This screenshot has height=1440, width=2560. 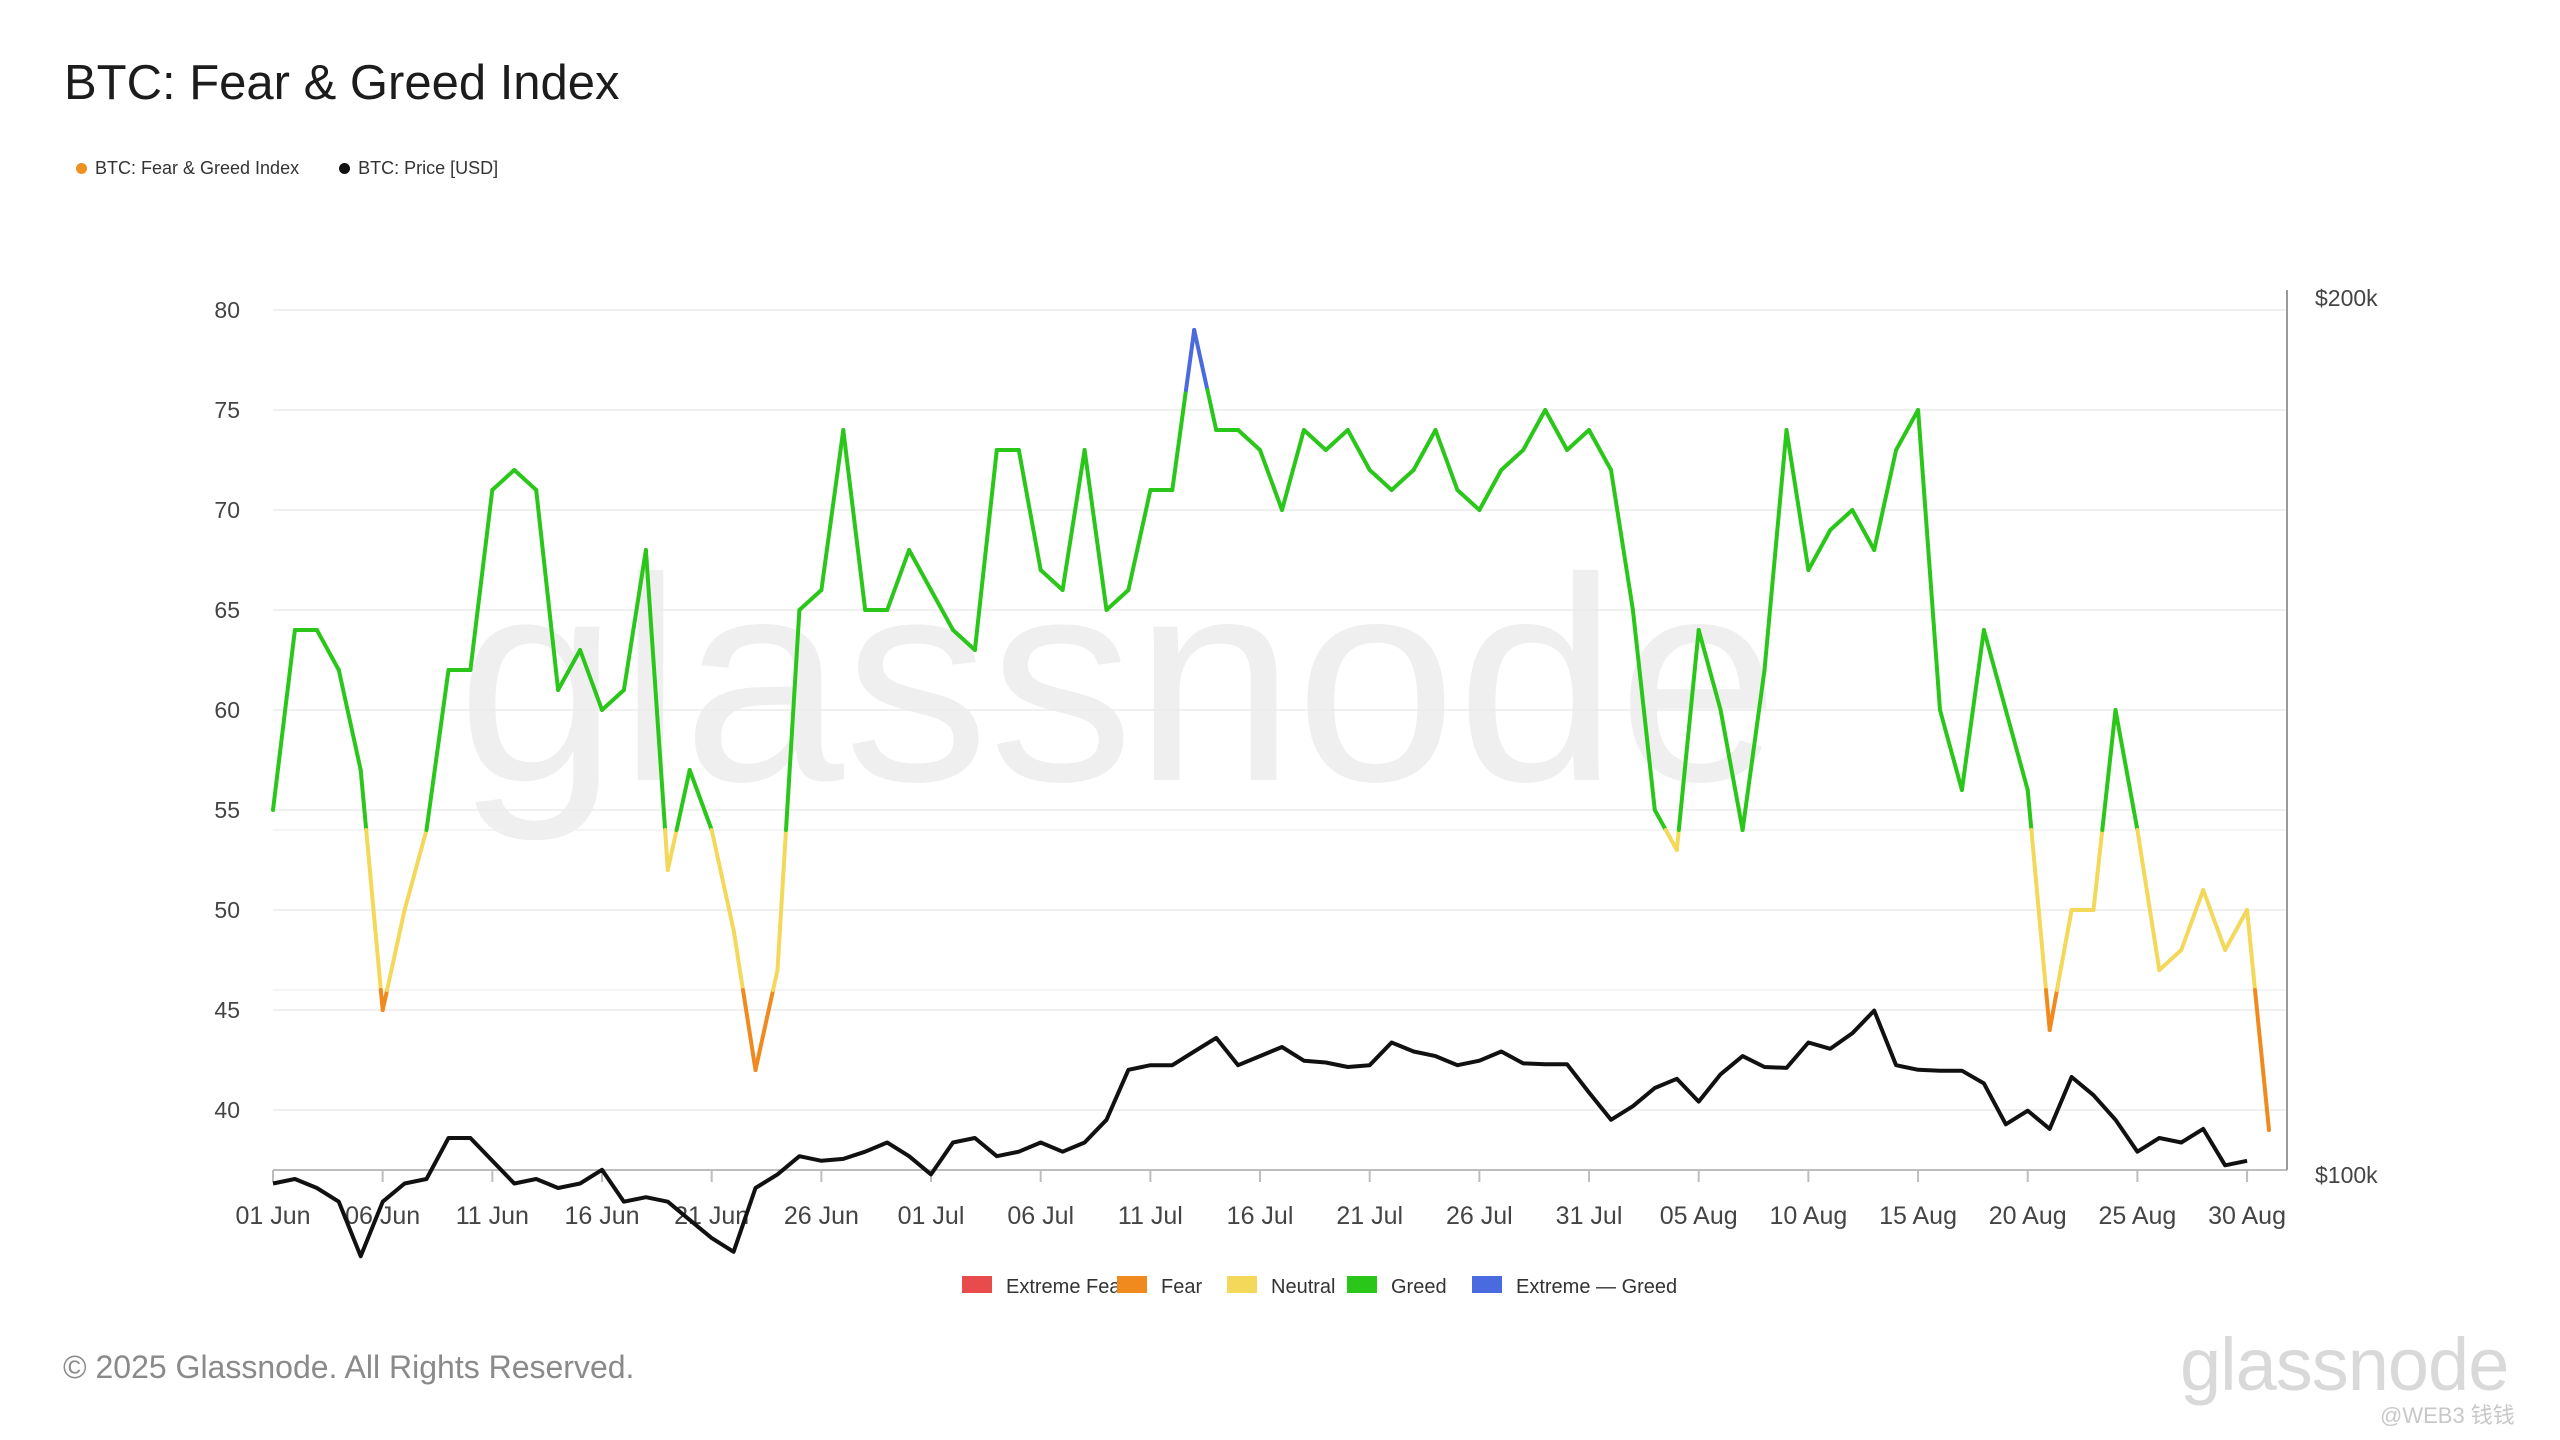 I want to click on legend-label-price: BTC: Price [USD], so click(x=428, y=168).